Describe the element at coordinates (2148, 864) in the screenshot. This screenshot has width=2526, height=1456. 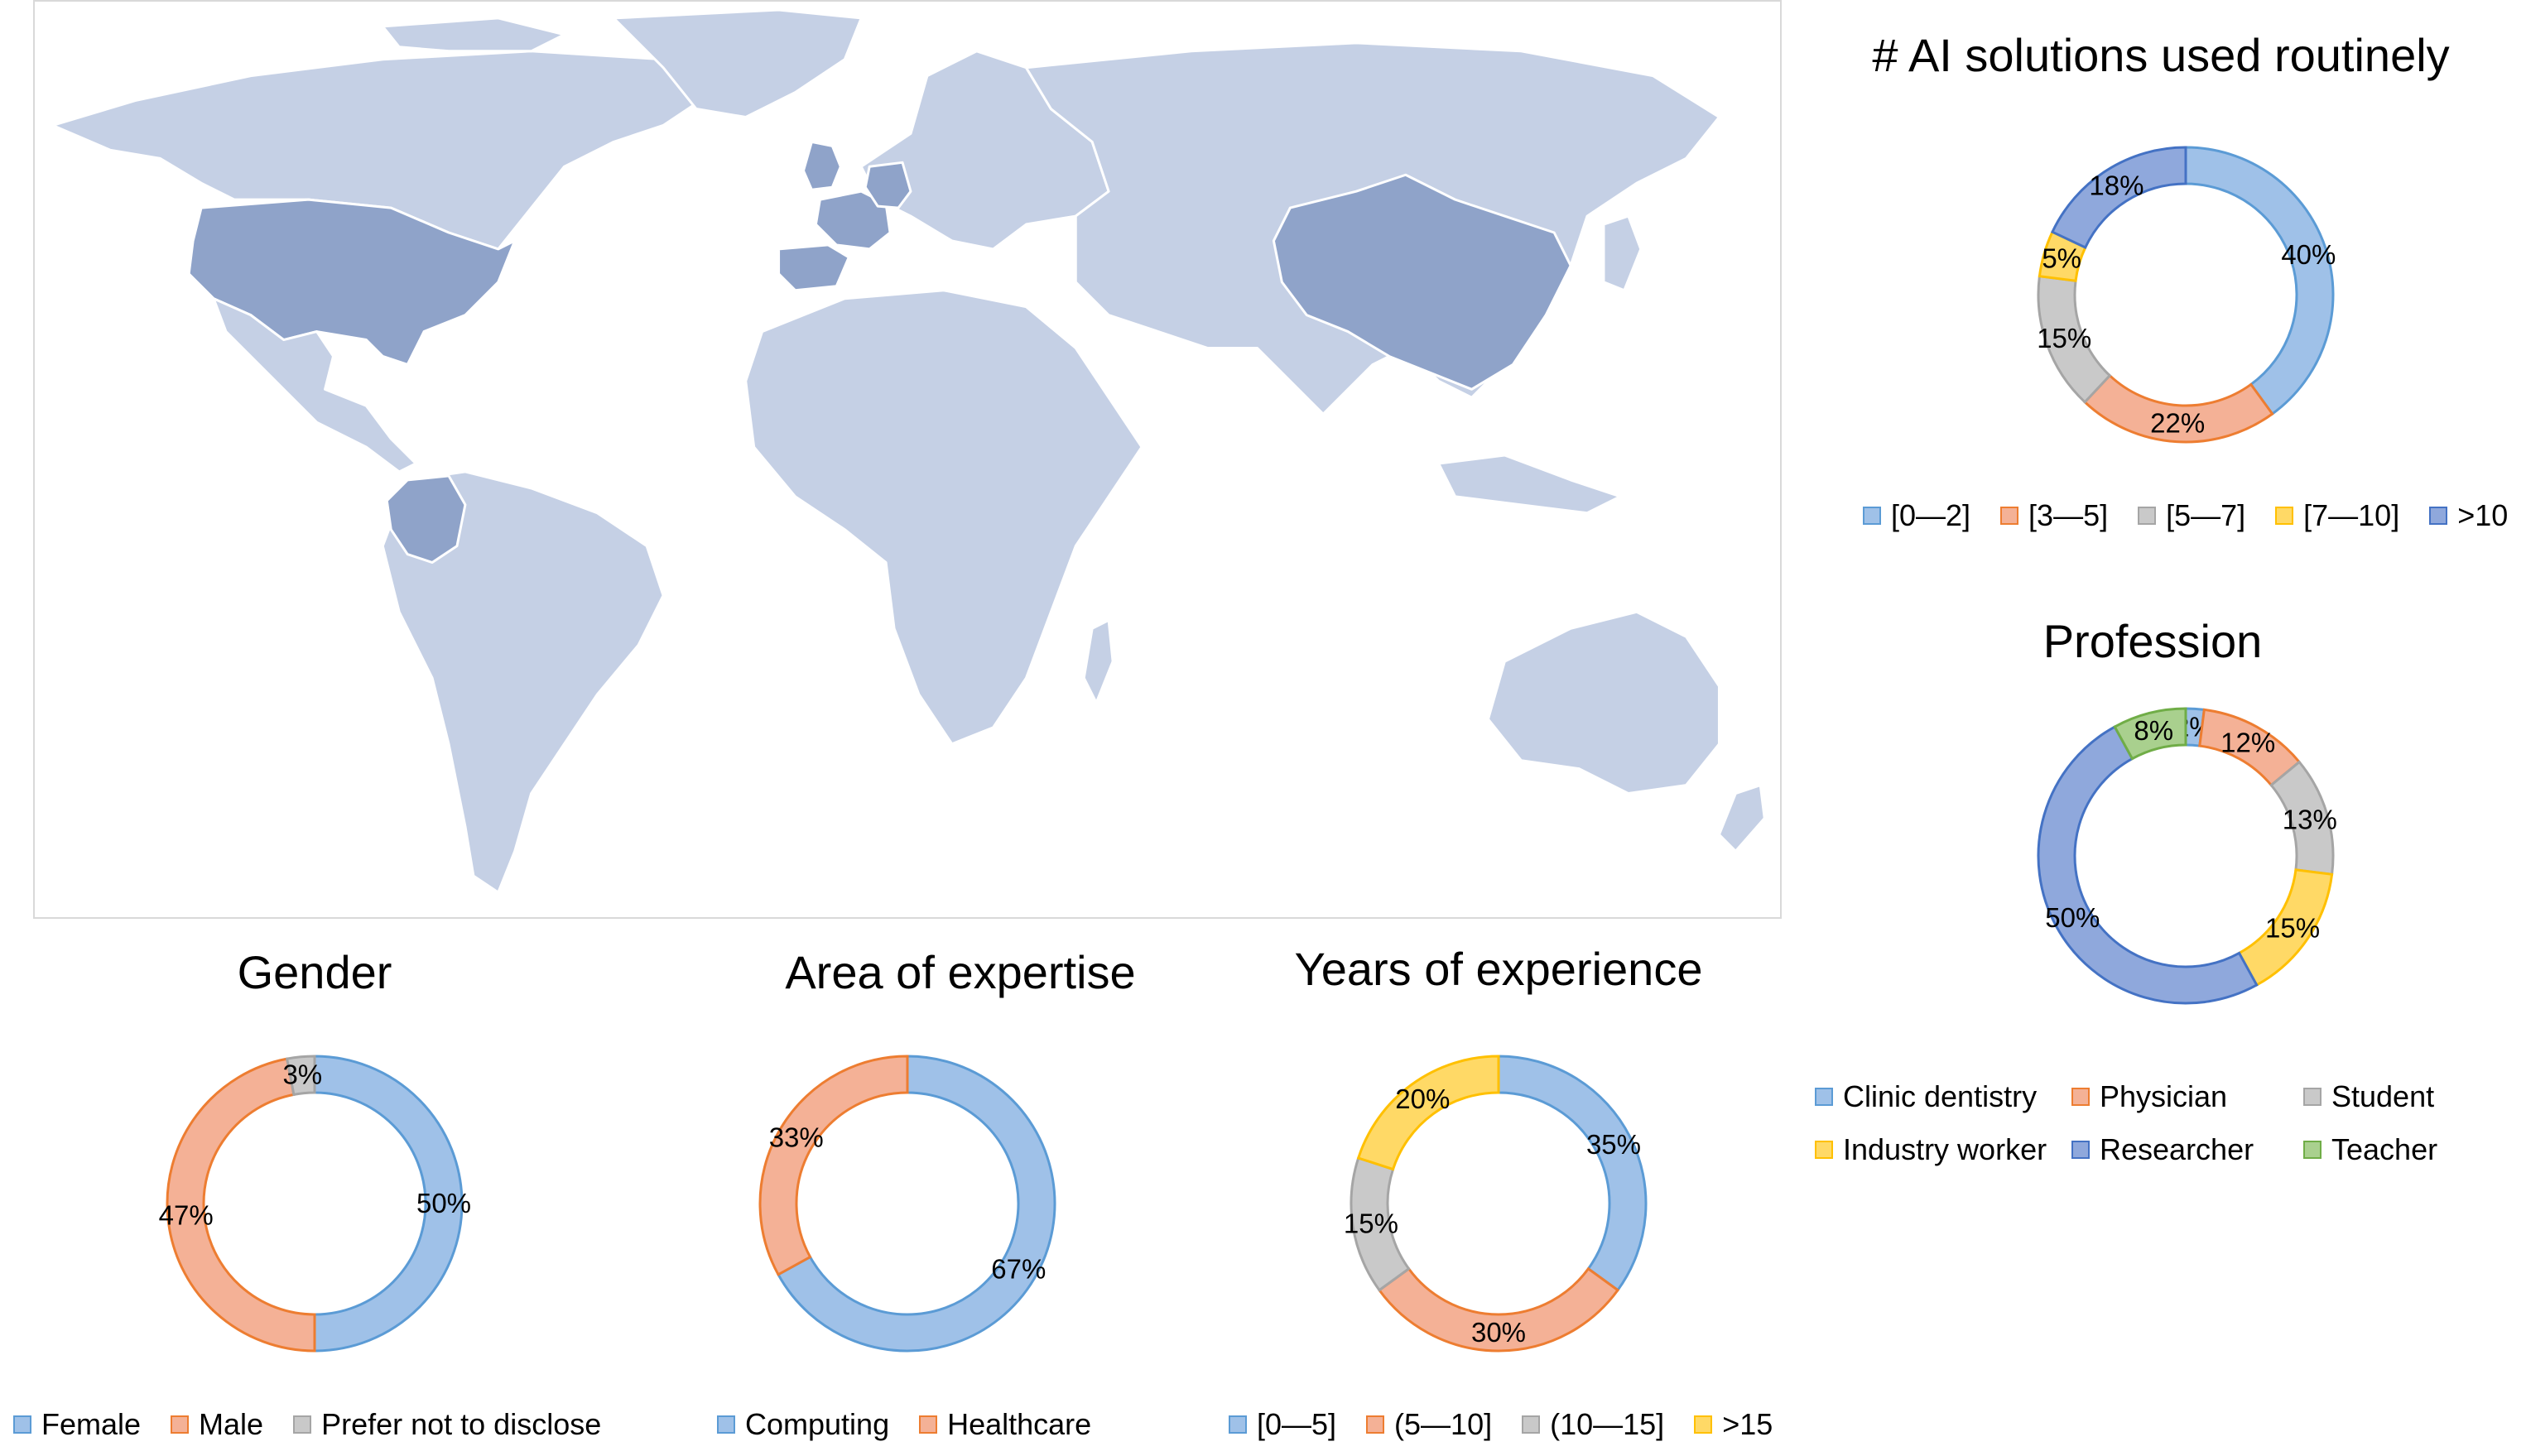
I see `slice-researcher` at that location.